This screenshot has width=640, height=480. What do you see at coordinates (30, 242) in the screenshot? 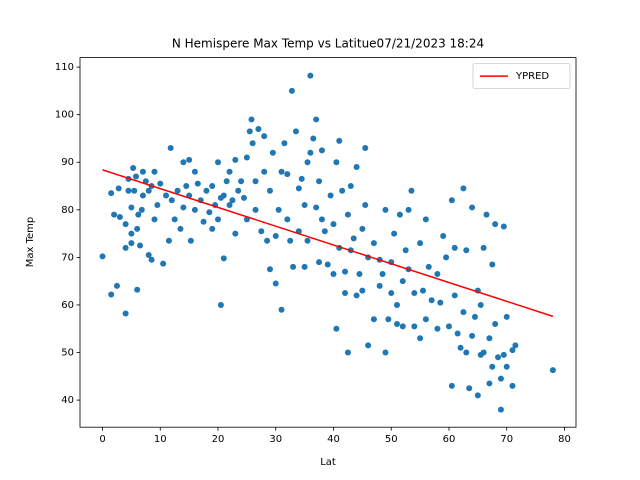
I see `y-axis-label: Max Temp` at bounding box center [30, 242].